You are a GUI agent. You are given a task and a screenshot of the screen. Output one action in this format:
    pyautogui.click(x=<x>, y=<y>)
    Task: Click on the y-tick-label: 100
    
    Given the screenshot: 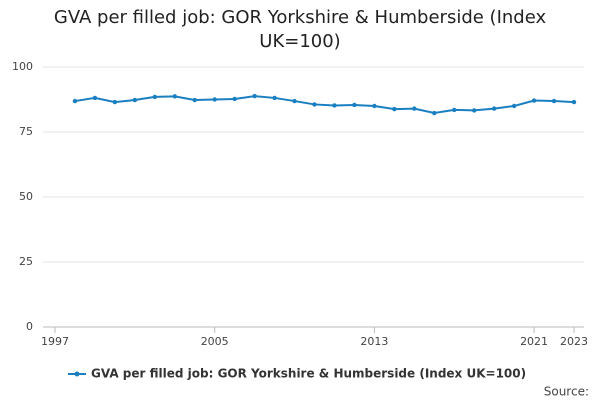 What is the action you would take?
    pyautogui.click(x=22, y=66)
    